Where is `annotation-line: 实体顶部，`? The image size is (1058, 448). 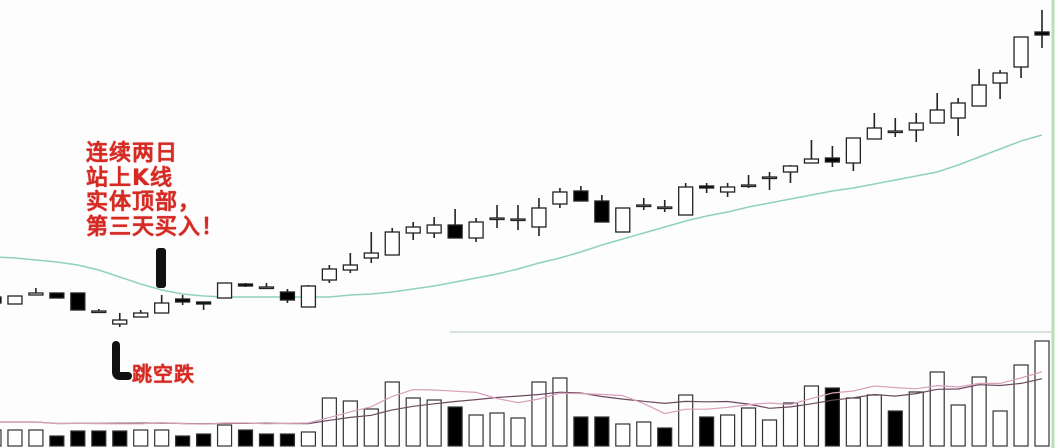
annotation-line: 实体顶部， is located at coordinates (144, 202).